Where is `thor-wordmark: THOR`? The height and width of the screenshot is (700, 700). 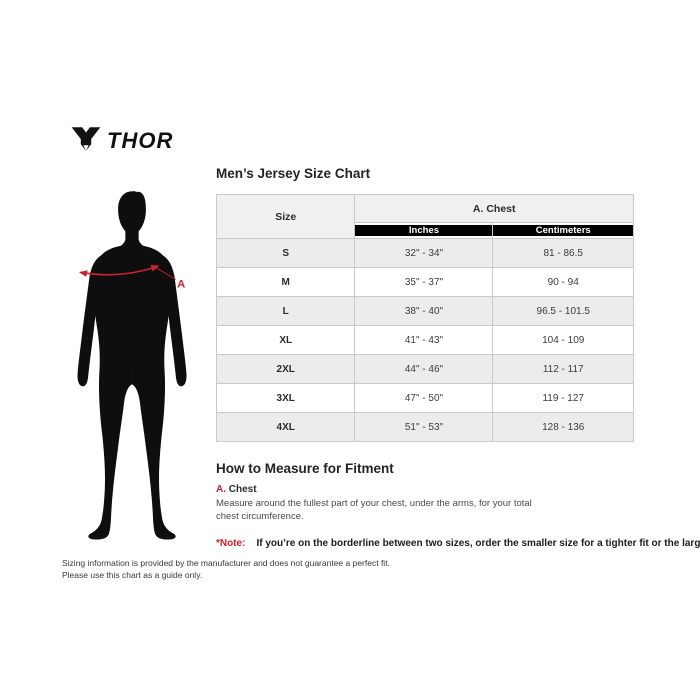 thor-wordmark: THOR is located at coordinates (140, 140).